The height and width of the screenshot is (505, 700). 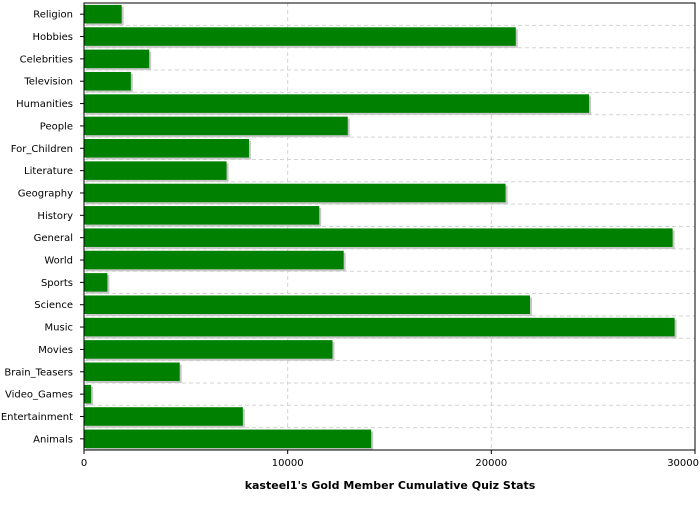 What do you see at coordinates (45, 193) in the screenshot?
I see `y-tick-label: Geography` at bounding box center [45, 193].